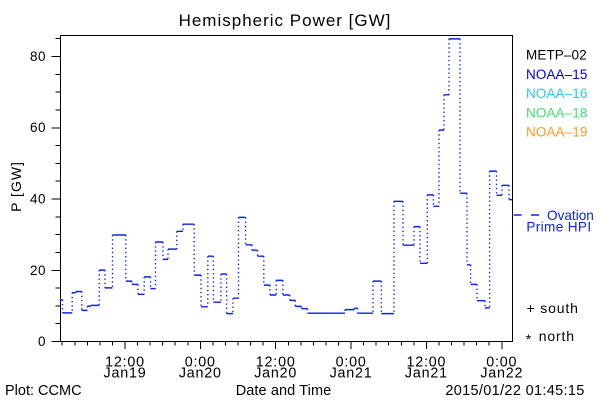  Describe the element at coordinates (38, 56) in the screenshot. I see `svg-text: 80` at that location.